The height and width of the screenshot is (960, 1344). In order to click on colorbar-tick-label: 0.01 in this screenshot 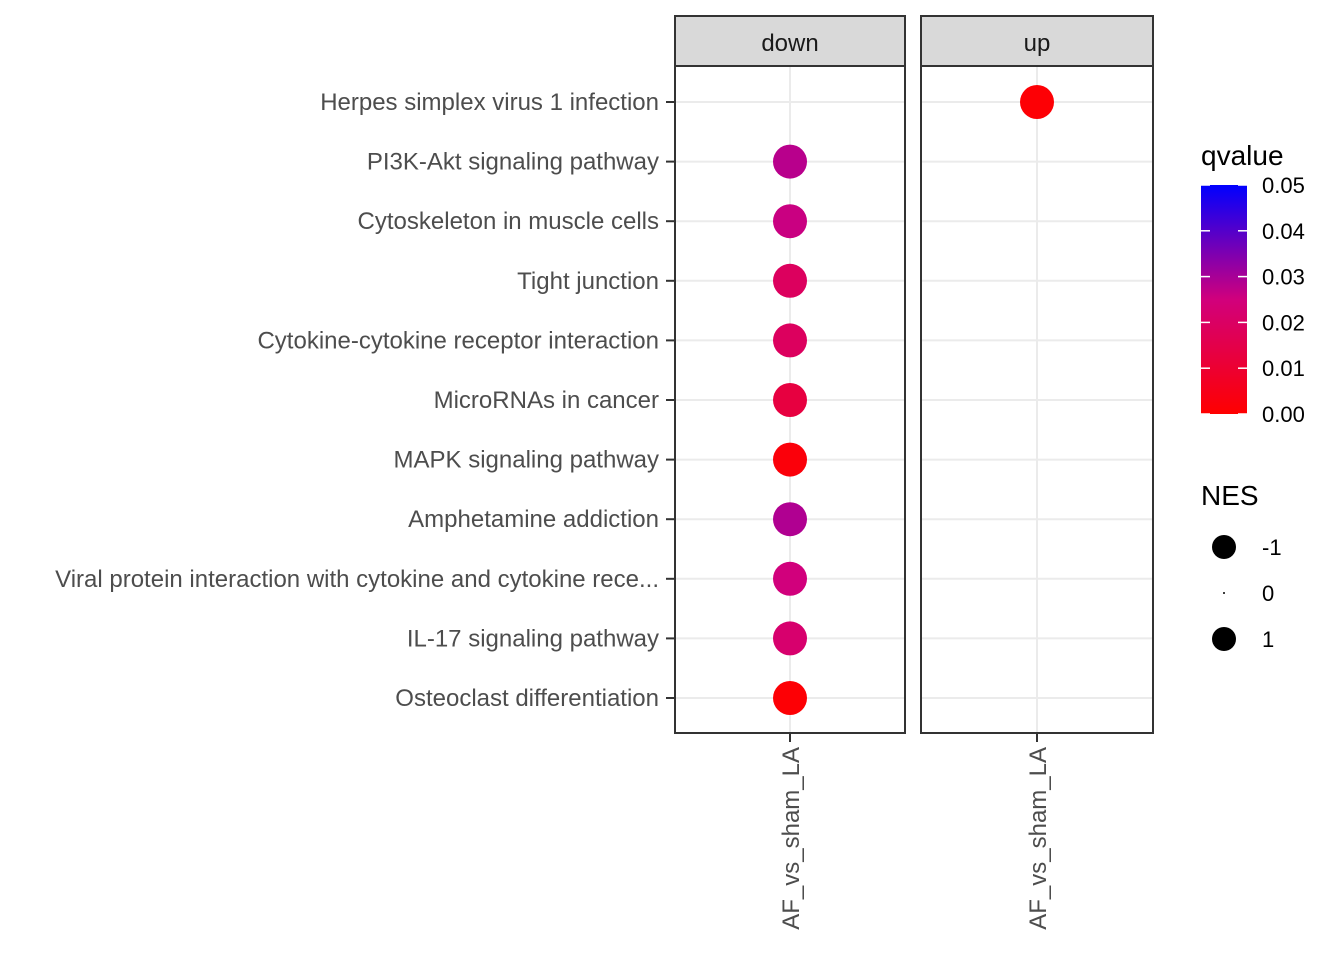, I will do `click(1283, 368)`.